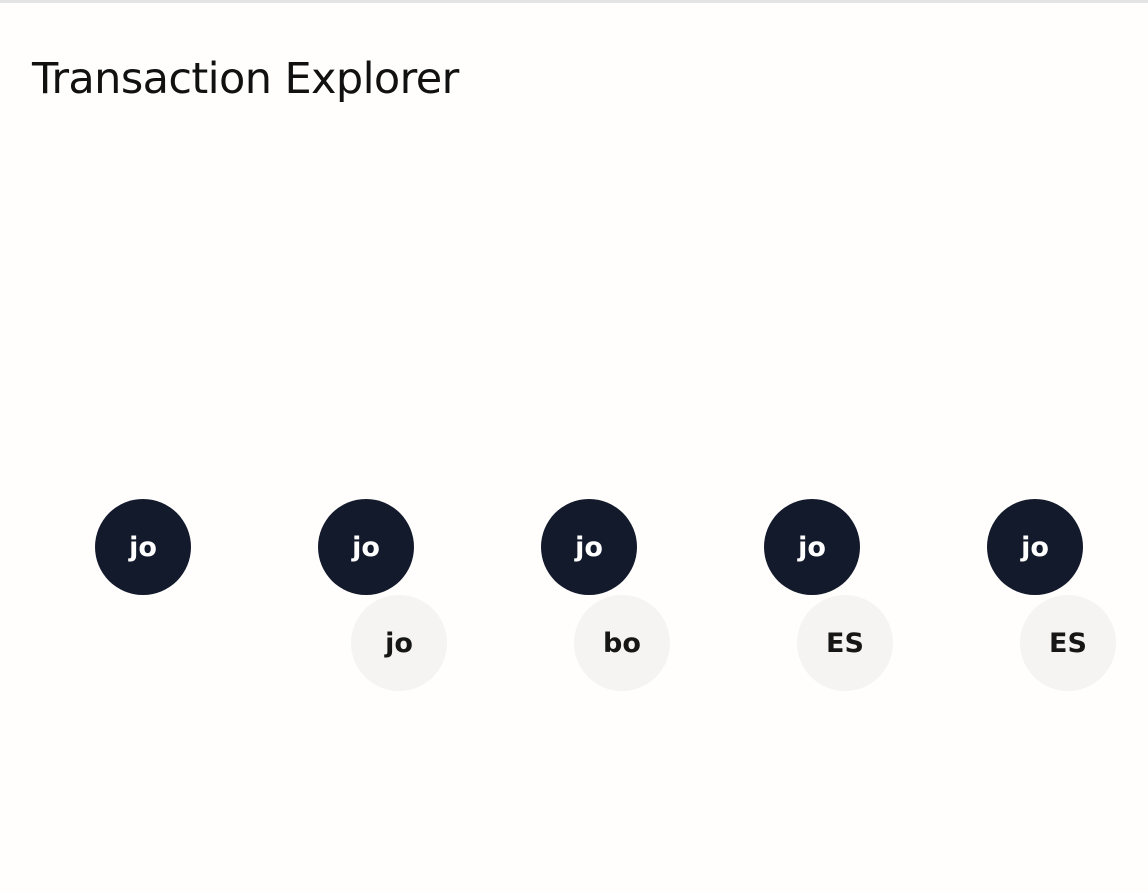  I want to click on top-divider, so click(574, 1).